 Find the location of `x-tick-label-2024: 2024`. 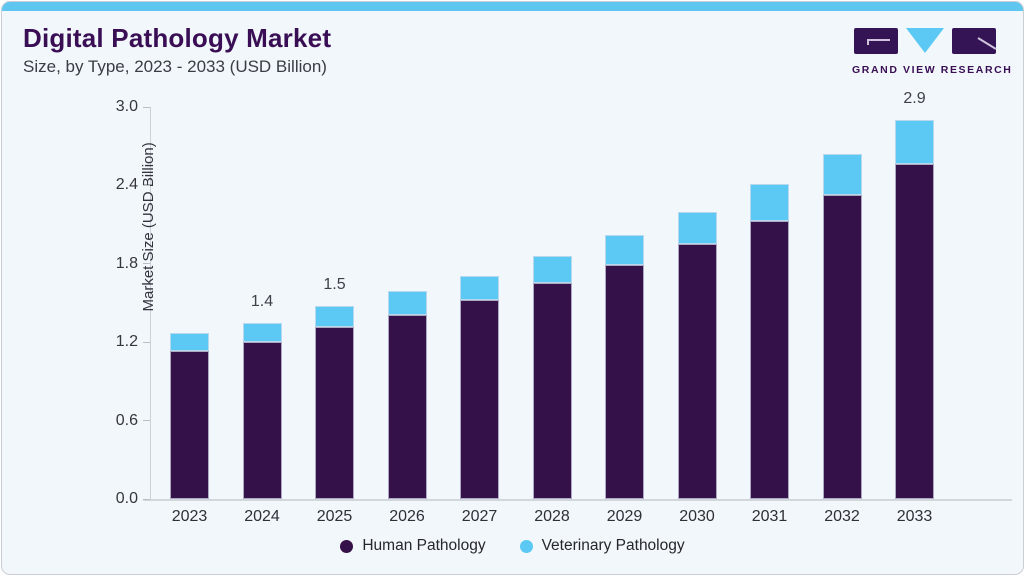

x-tick-label-2024: 2024 is located at coordinates (262, 516).